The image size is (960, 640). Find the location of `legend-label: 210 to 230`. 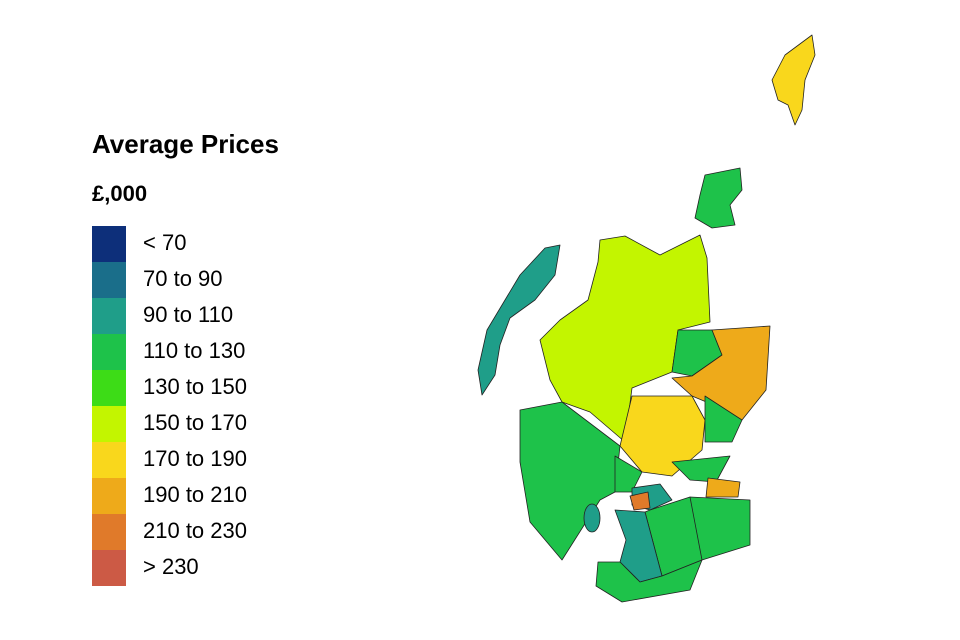

legend-label: 210 to 230 is located at coordinates (195, 530).